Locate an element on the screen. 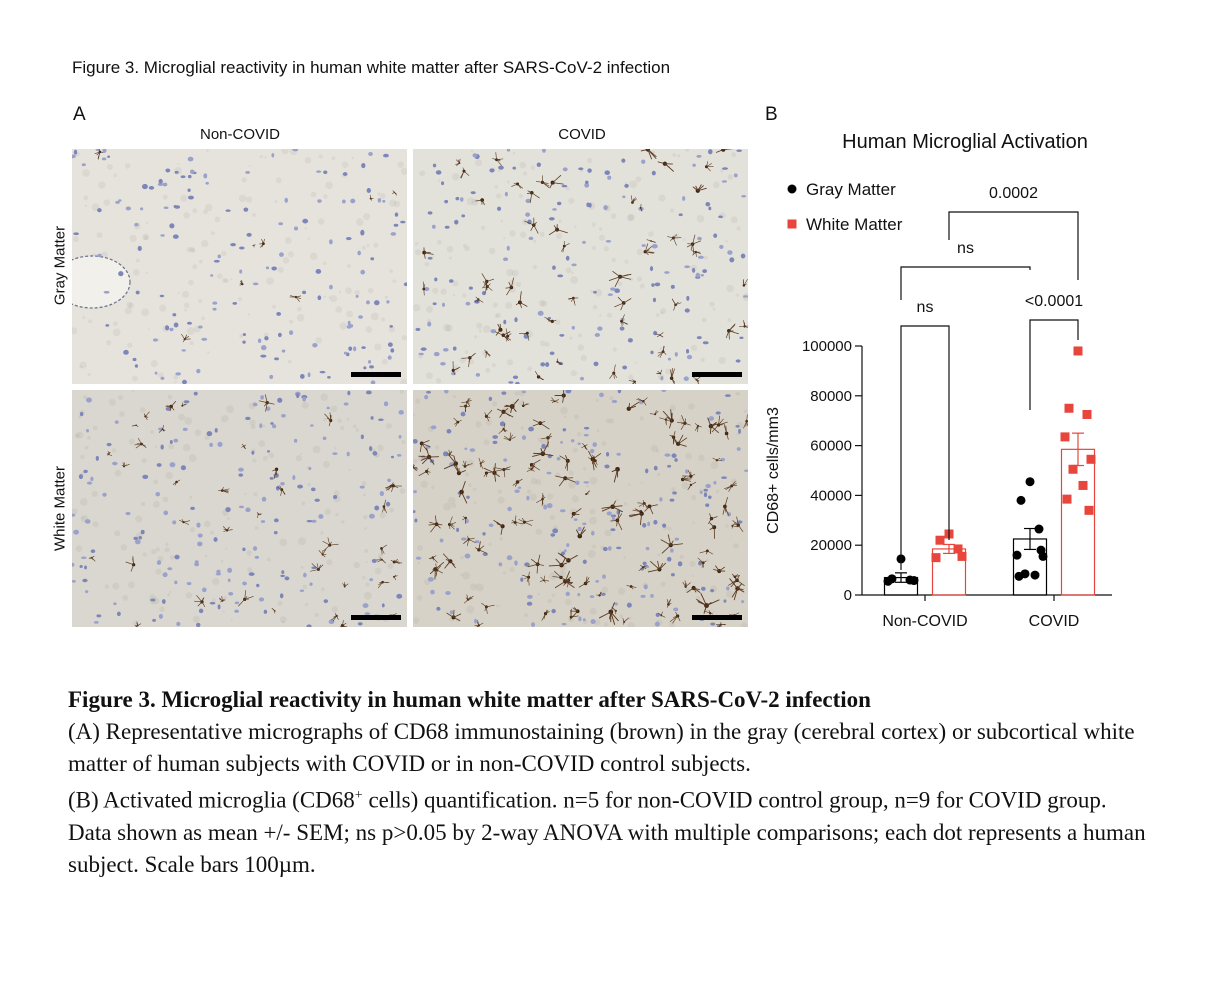  panel-b-letter: B is located at coordinates (771, 114).